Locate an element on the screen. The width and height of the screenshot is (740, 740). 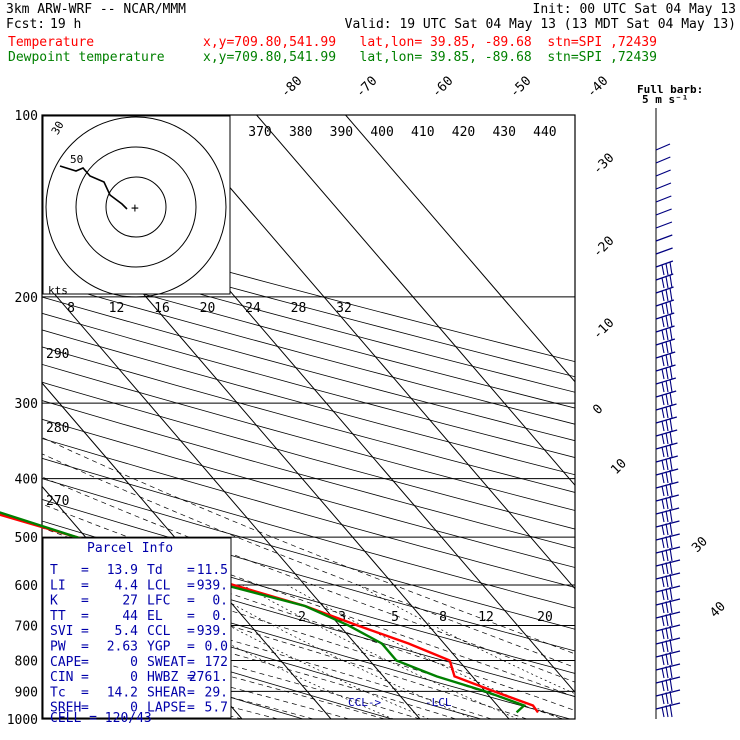
barb-unit-label: 5 m s⁻¹ is located at coordinates (665, 99).